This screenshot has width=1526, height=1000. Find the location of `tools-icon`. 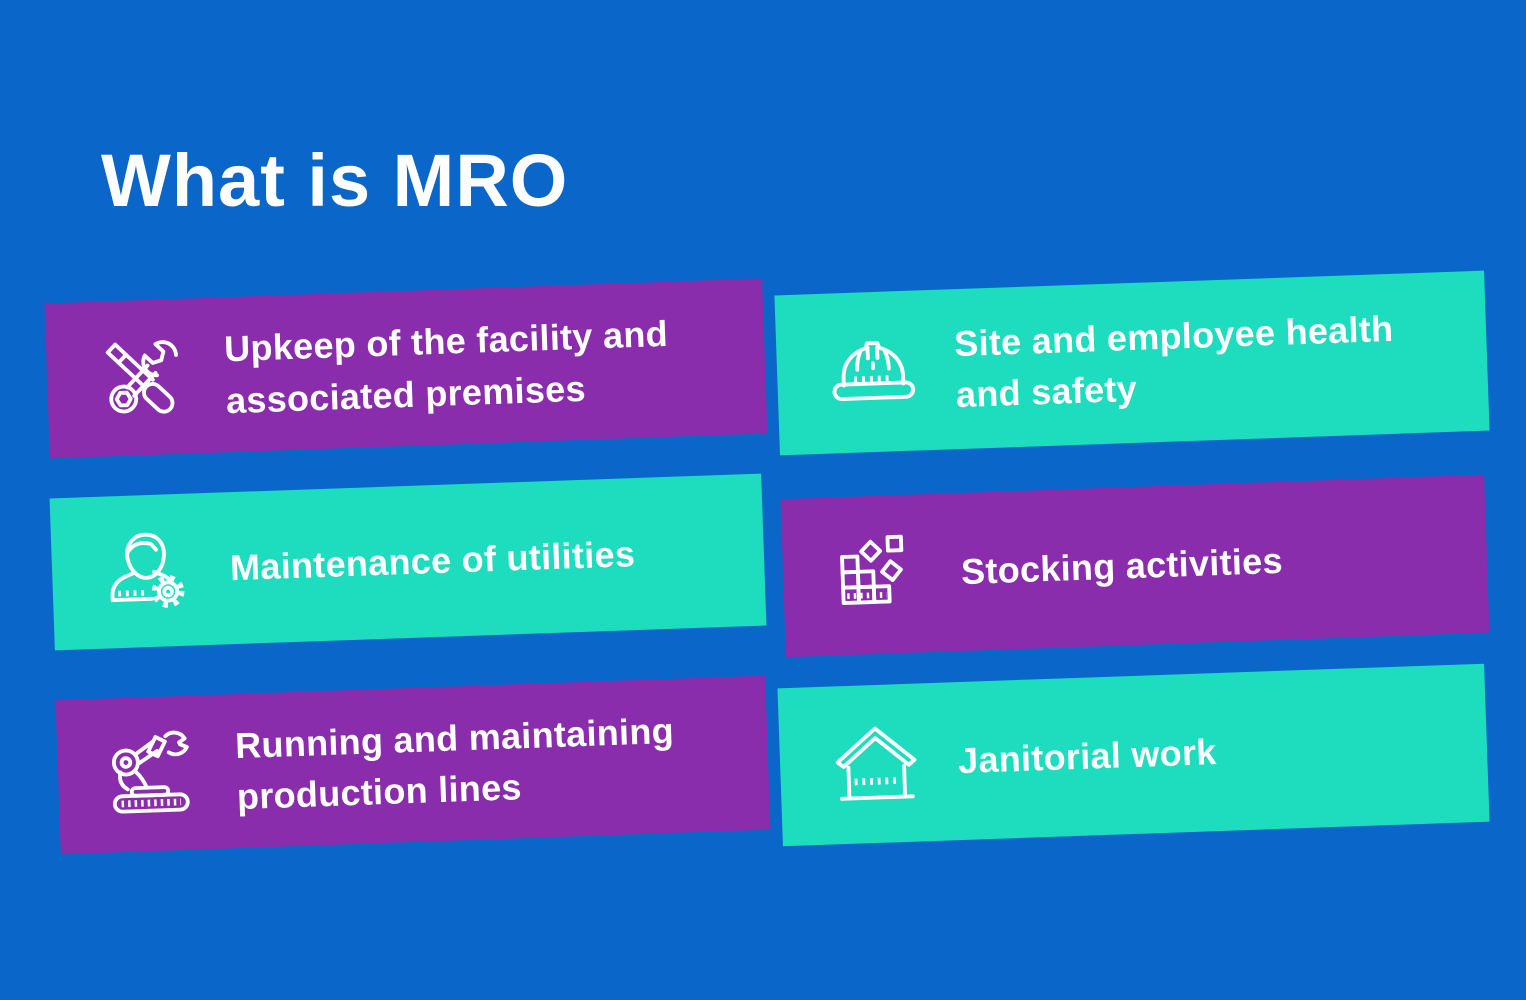

tools-icon is located at coordinates (143, 377).